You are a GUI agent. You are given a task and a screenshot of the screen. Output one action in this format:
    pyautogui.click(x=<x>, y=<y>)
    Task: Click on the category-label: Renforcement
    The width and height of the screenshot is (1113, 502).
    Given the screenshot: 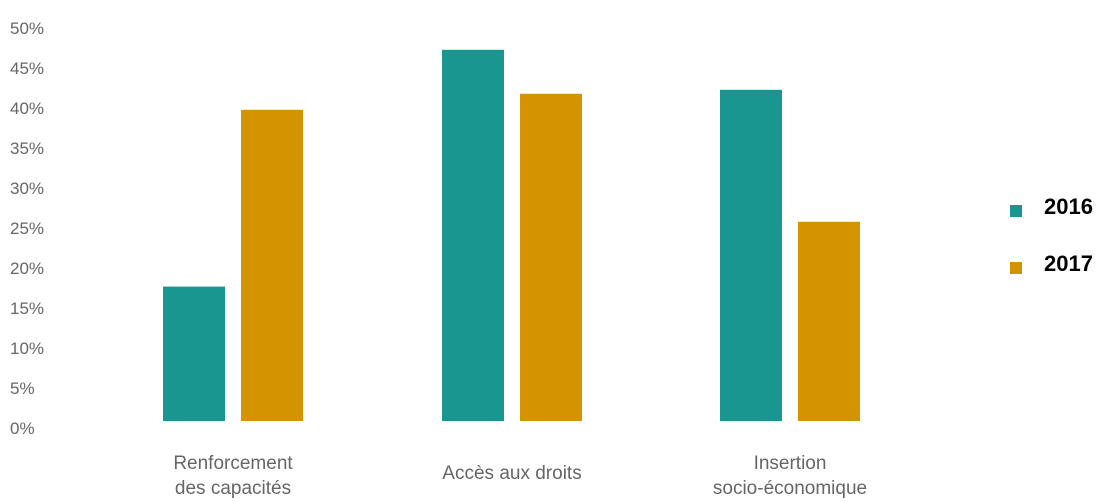 What is the action you would take?
    pyautogui.click(x=233, y=463)
    